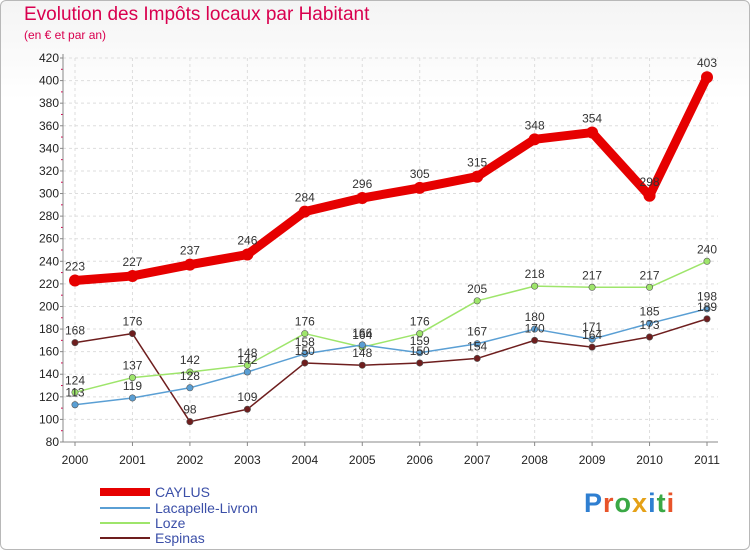  Describe the element at coordinates (420, 174) in the screenshot. I see `data-label: 305` at that location.